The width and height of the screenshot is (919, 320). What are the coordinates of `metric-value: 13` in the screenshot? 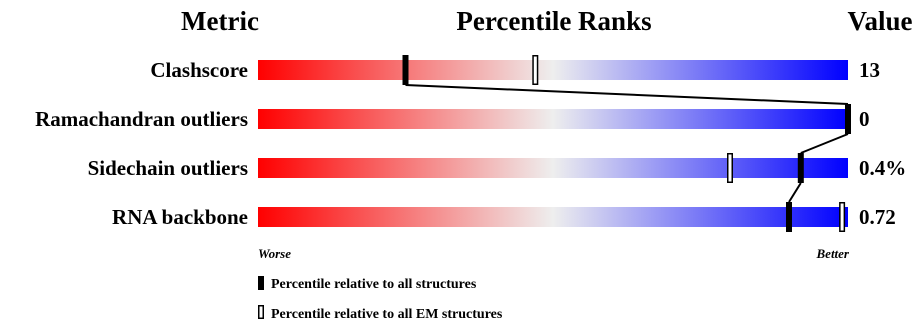 It's located at (869, 70).